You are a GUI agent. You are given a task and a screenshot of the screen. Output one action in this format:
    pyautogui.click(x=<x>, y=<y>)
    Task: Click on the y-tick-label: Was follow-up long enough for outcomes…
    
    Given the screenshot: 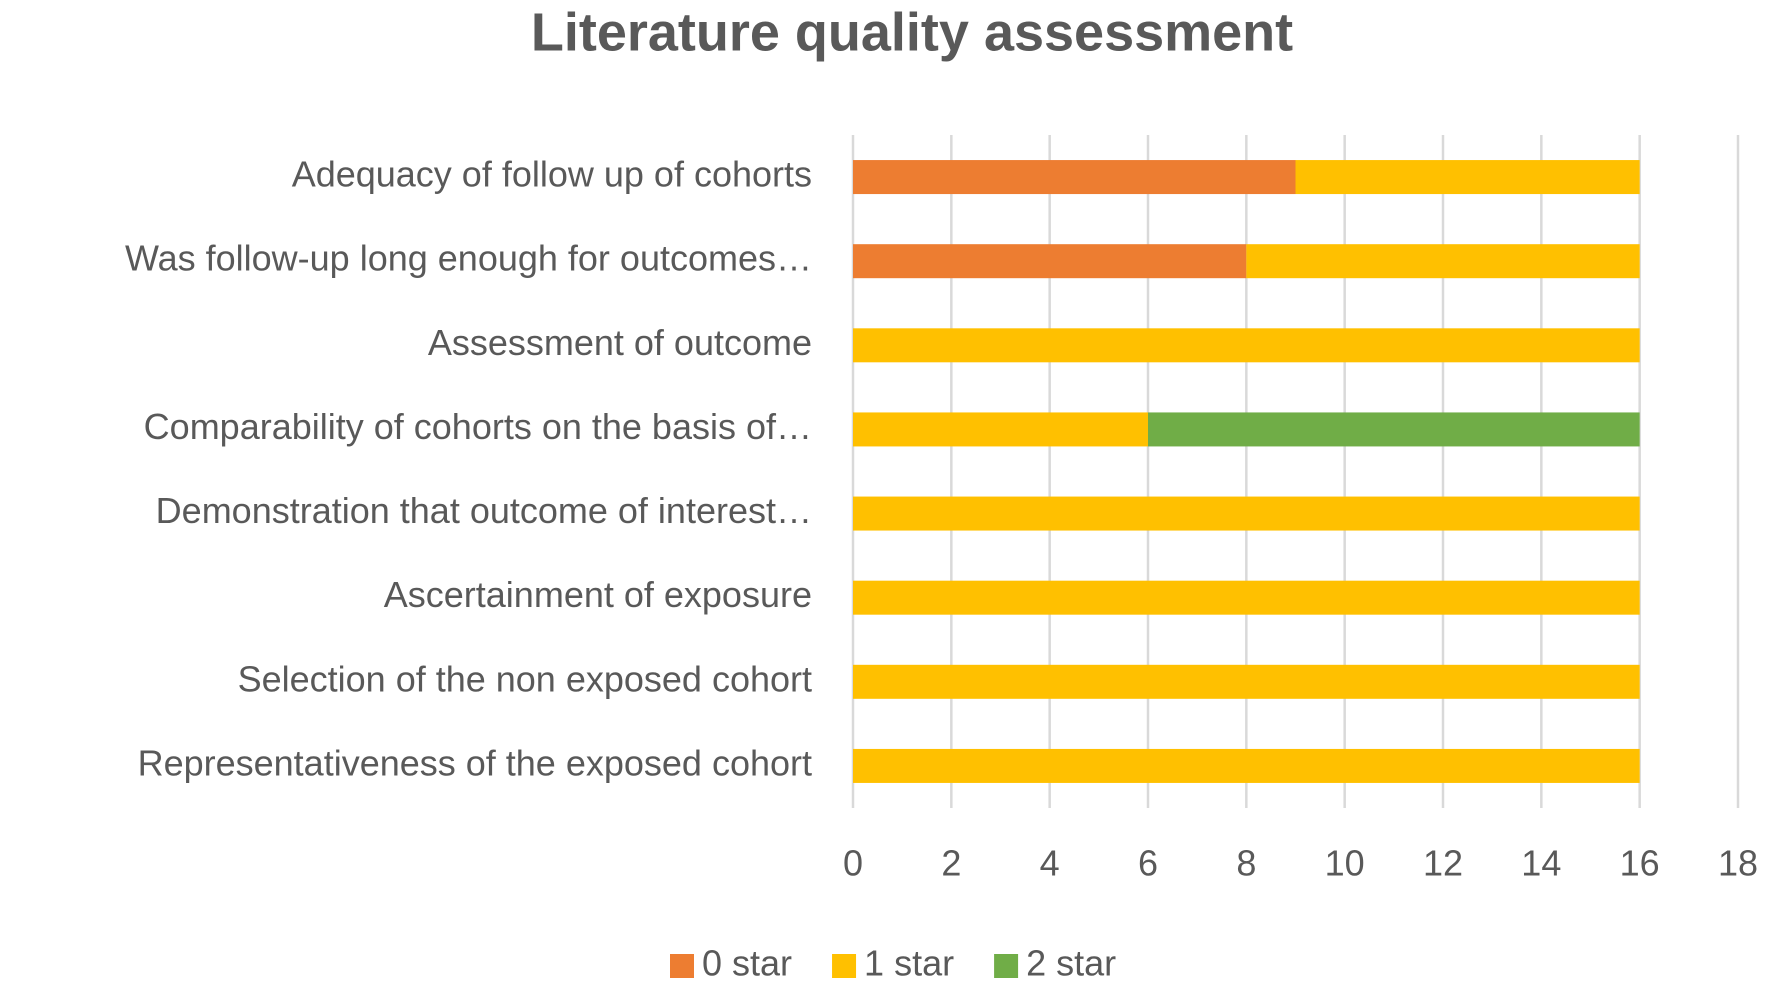 What is the action you would take?
    pyautogui.click(x=468, y=258)
    